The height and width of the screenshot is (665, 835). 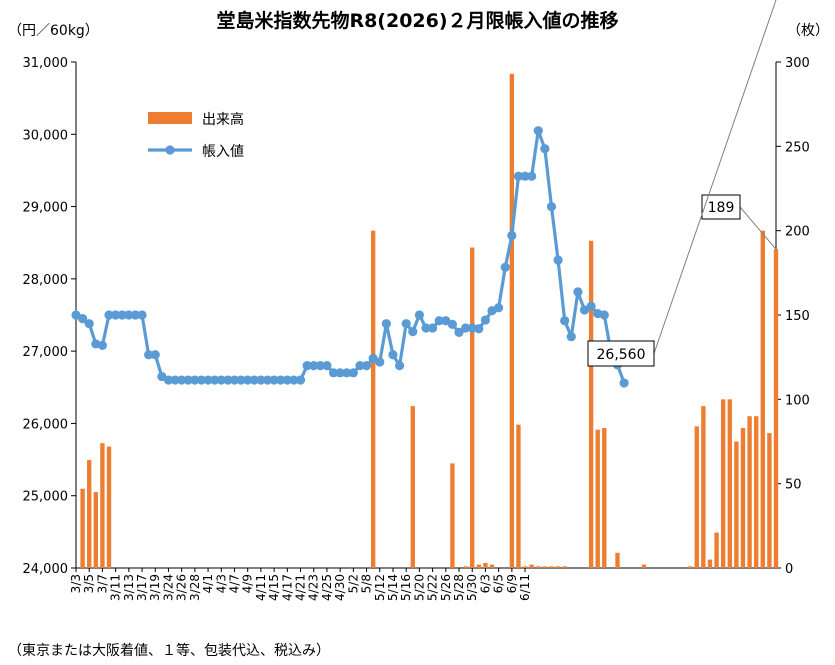 I want to click on left-tick-label: 30,000, so click(x=46, y=135).